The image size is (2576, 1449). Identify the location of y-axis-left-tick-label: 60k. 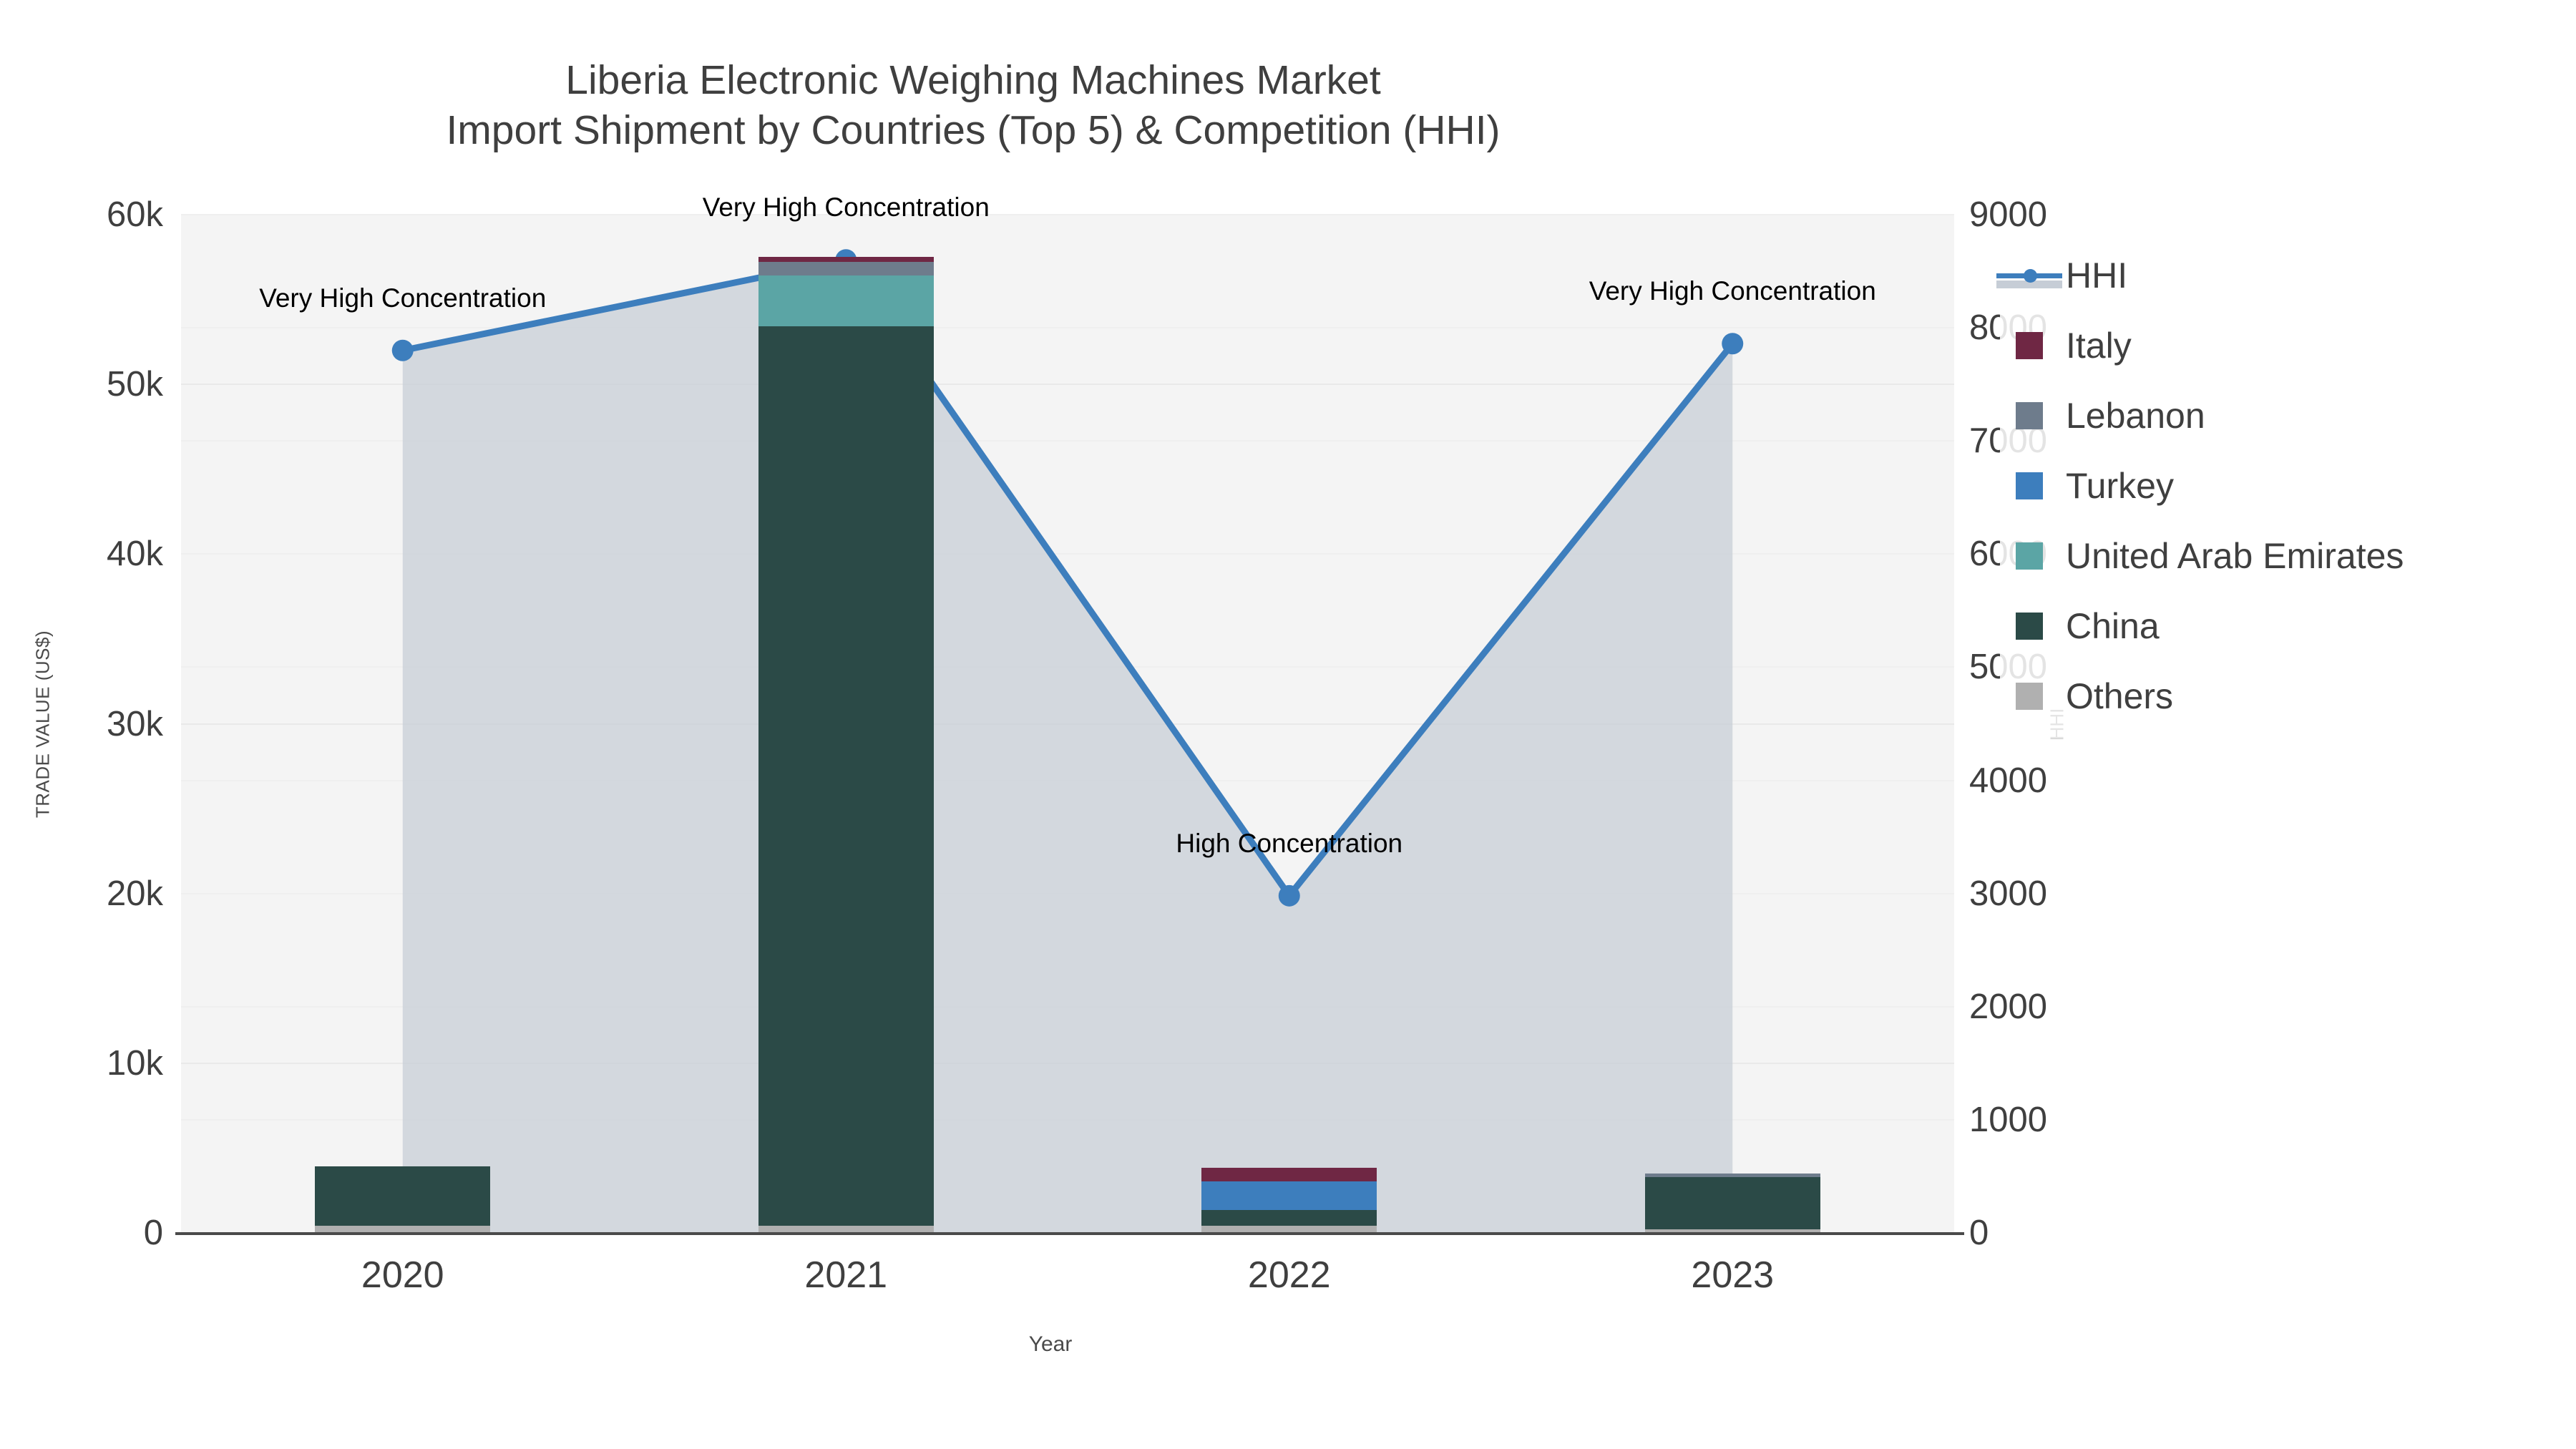
(134, 214).